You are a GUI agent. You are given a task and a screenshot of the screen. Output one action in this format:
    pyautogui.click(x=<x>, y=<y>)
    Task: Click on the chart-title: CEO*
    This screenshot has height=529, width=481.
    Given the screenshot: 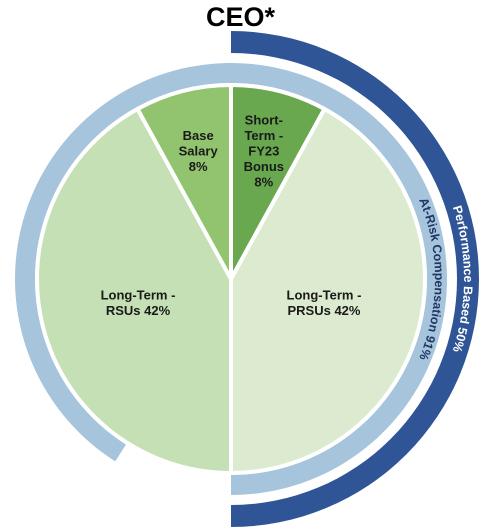 What is the action you would take?
    pyautogui.click(x=240, y=17)
    